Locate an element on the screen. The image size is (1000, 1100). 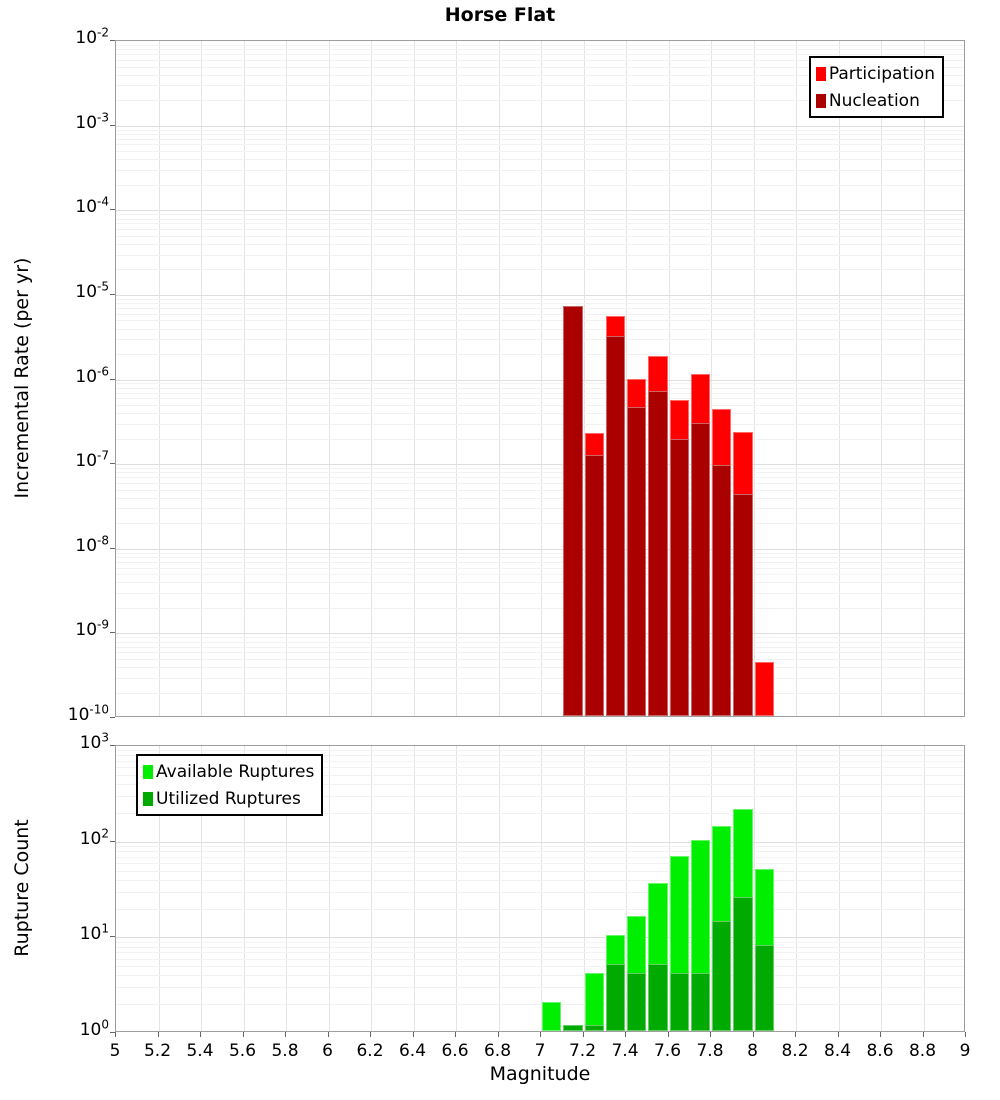
participation-swatch-icon is located at coordinates (820, 73).